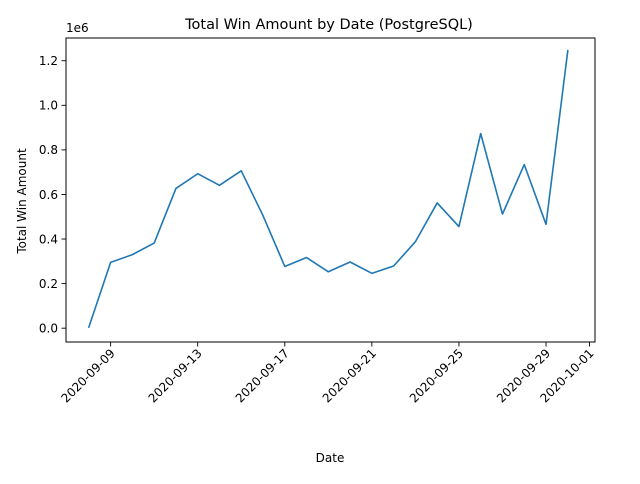 This screenshot has width=640, height=484. Describe the element at coordinates (48, 284) in the screenshot. I see `y-tick-label: 0.2` at that location.